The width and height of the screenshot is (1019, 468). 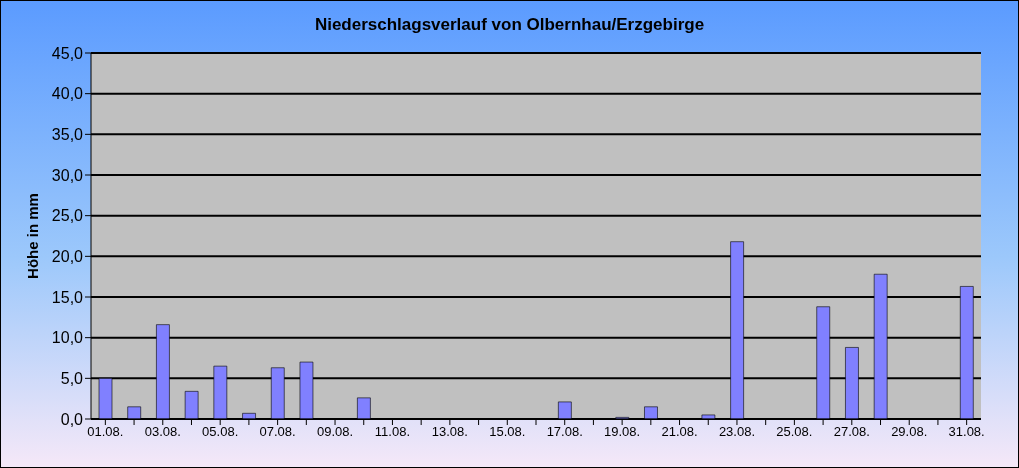 I want to click on x-tick-label: 17.08., so click(x=564, y=432).